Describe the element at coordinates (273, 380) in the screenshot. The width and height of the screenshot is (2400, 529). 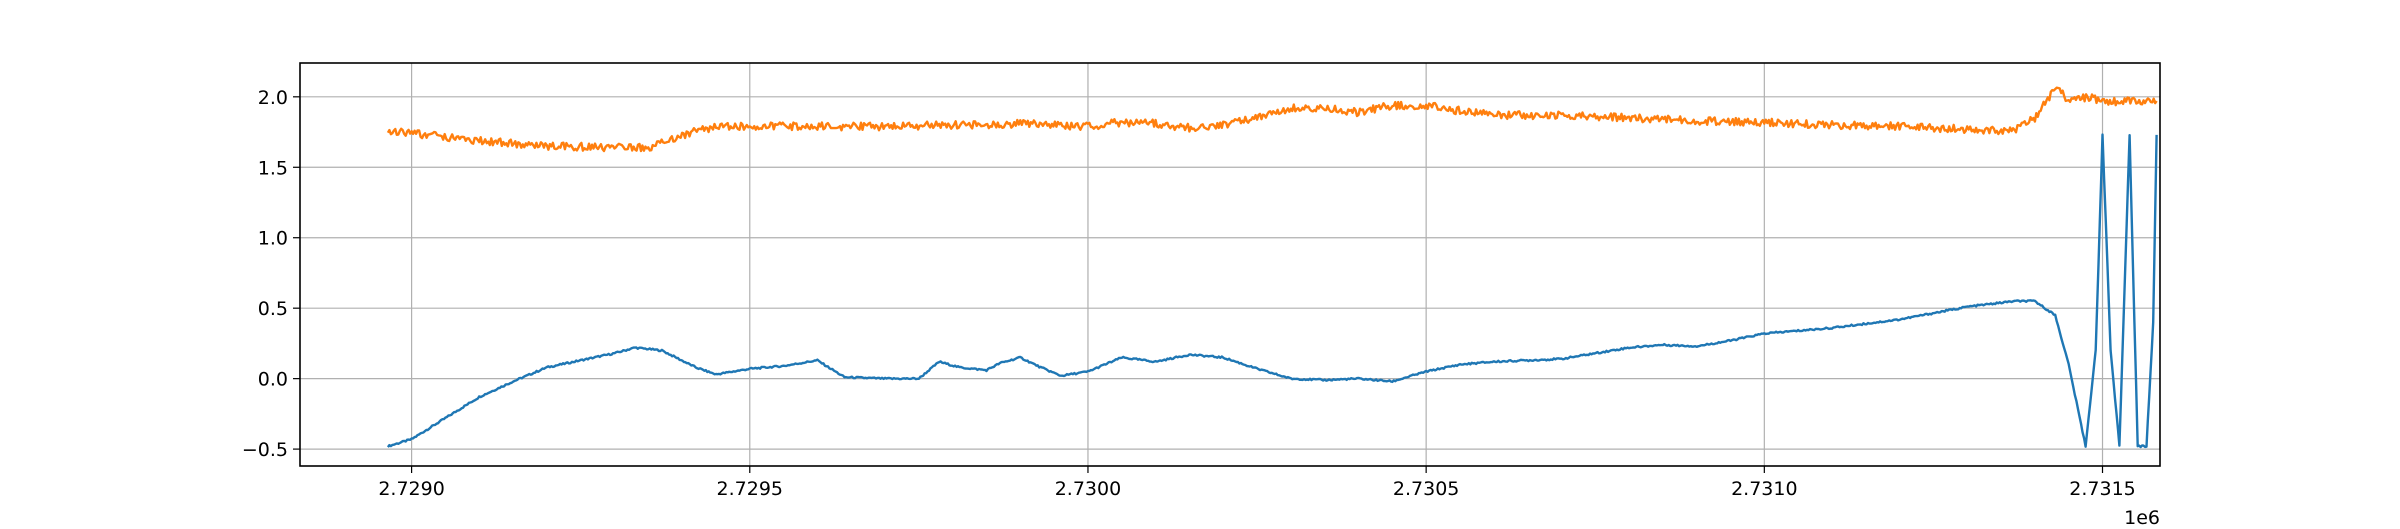
I see `y-tick-label: 0.0` at that location.